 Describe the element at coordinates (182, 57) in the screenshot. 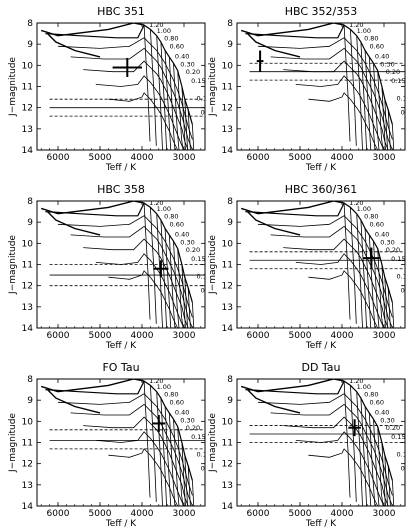

I see `mass-label: 0.40` at that location.